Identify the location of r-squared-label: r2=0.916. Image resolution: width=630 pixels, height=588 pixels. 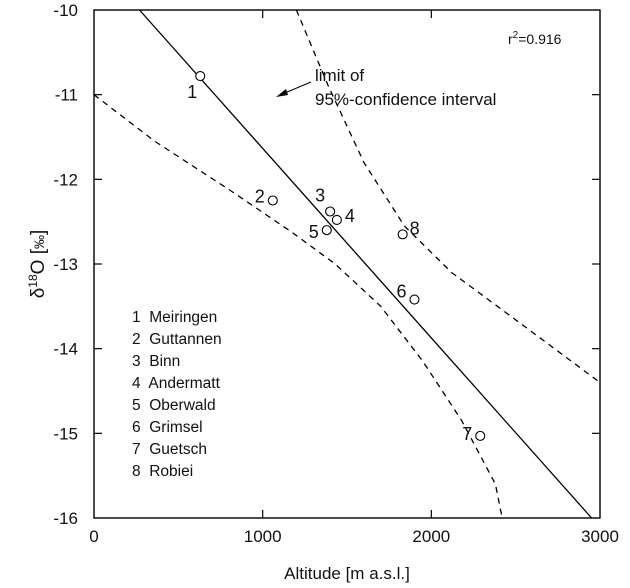
(535, 38).